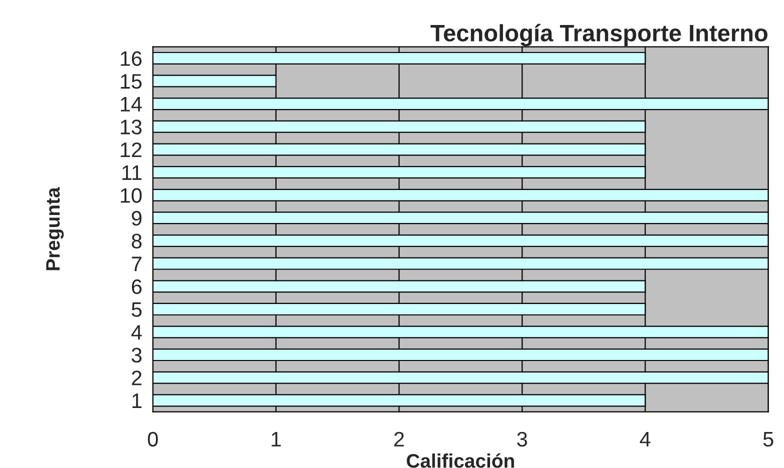  I want to click on y-tick-label: 14, so click(131, 104).